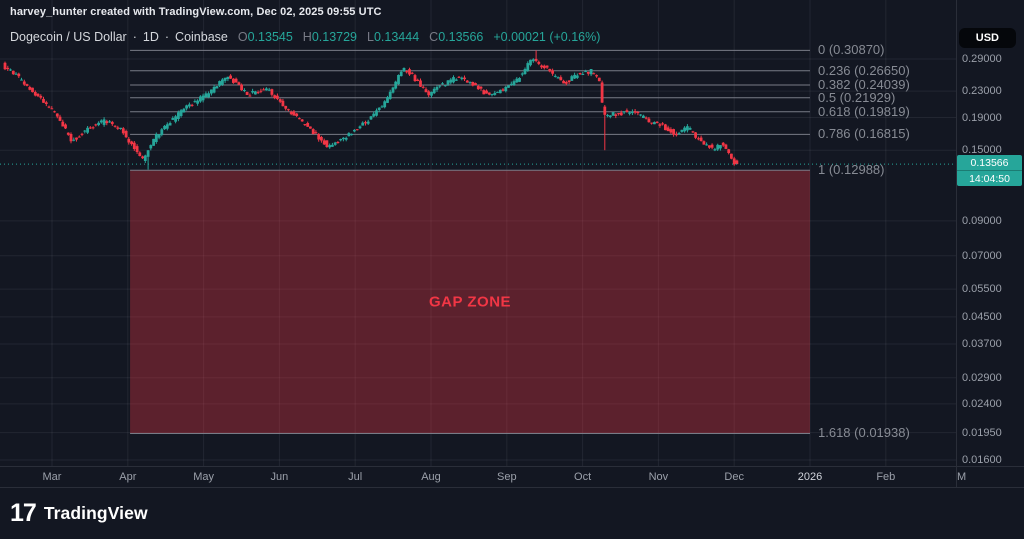  I want to click on gap-zone-label: GAP ZONE, so click(470, 302).